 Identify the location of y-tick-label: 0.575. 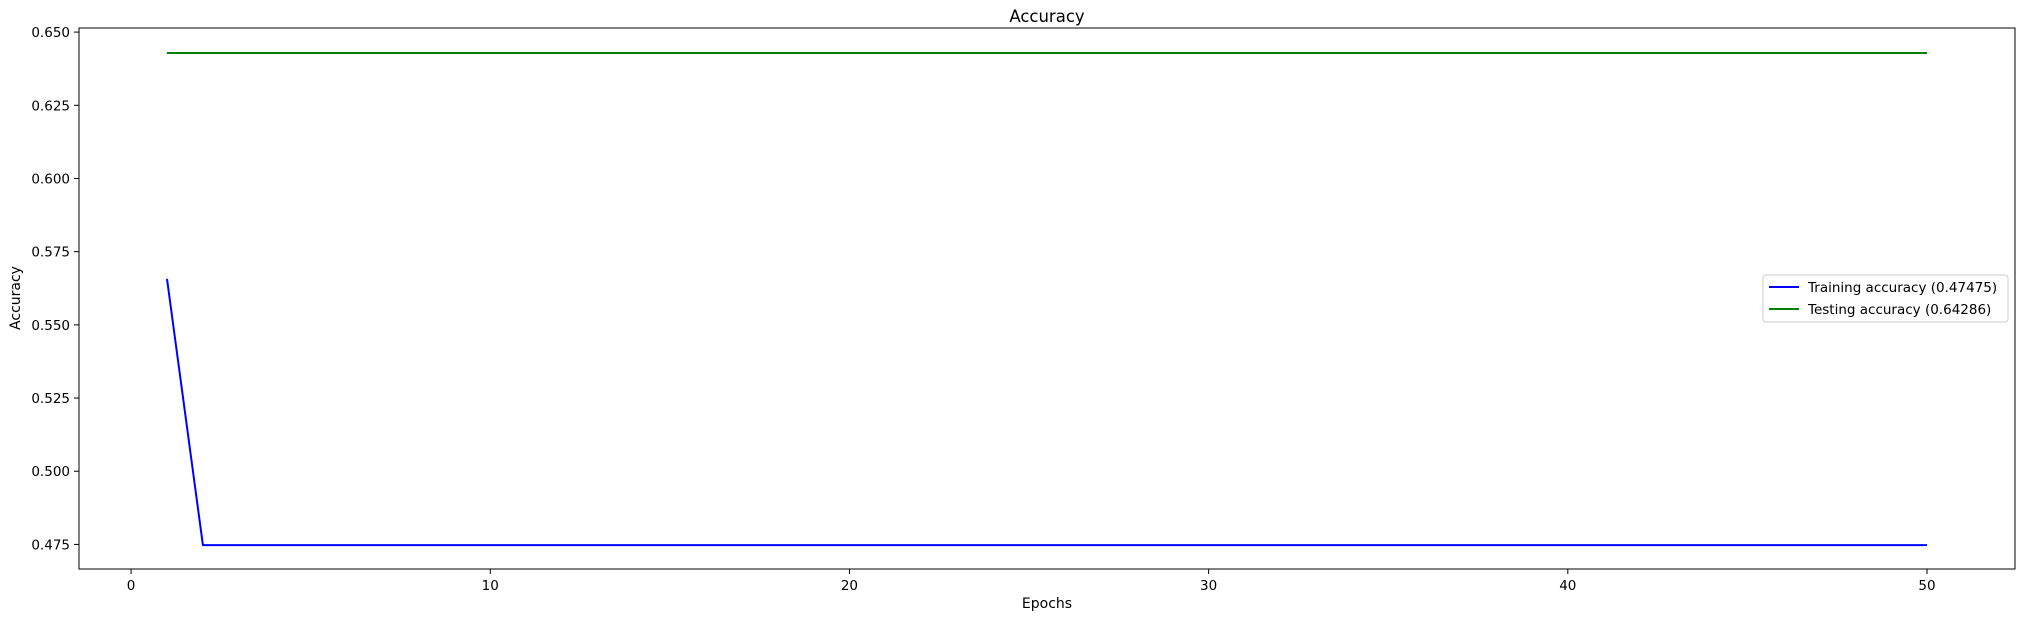
(50, 253).